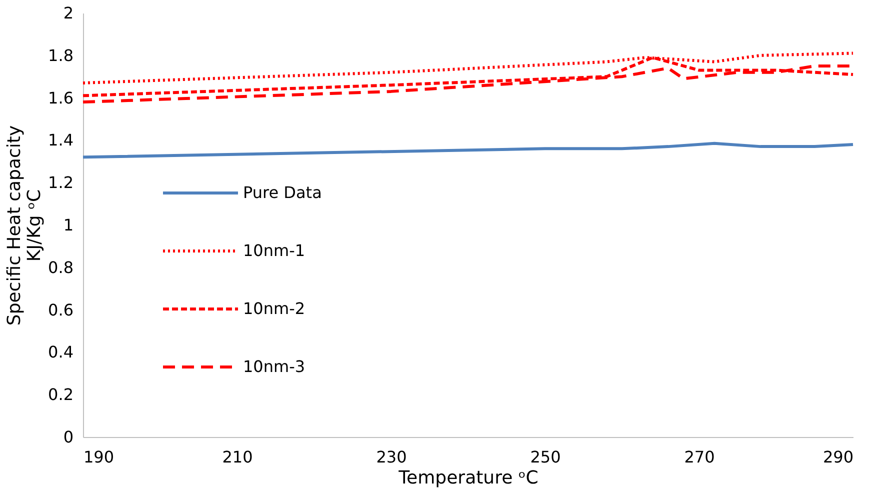 The height and width of the screenshot is (500, 875). I want to click on y-tick-label: 0, so click(68, 437).